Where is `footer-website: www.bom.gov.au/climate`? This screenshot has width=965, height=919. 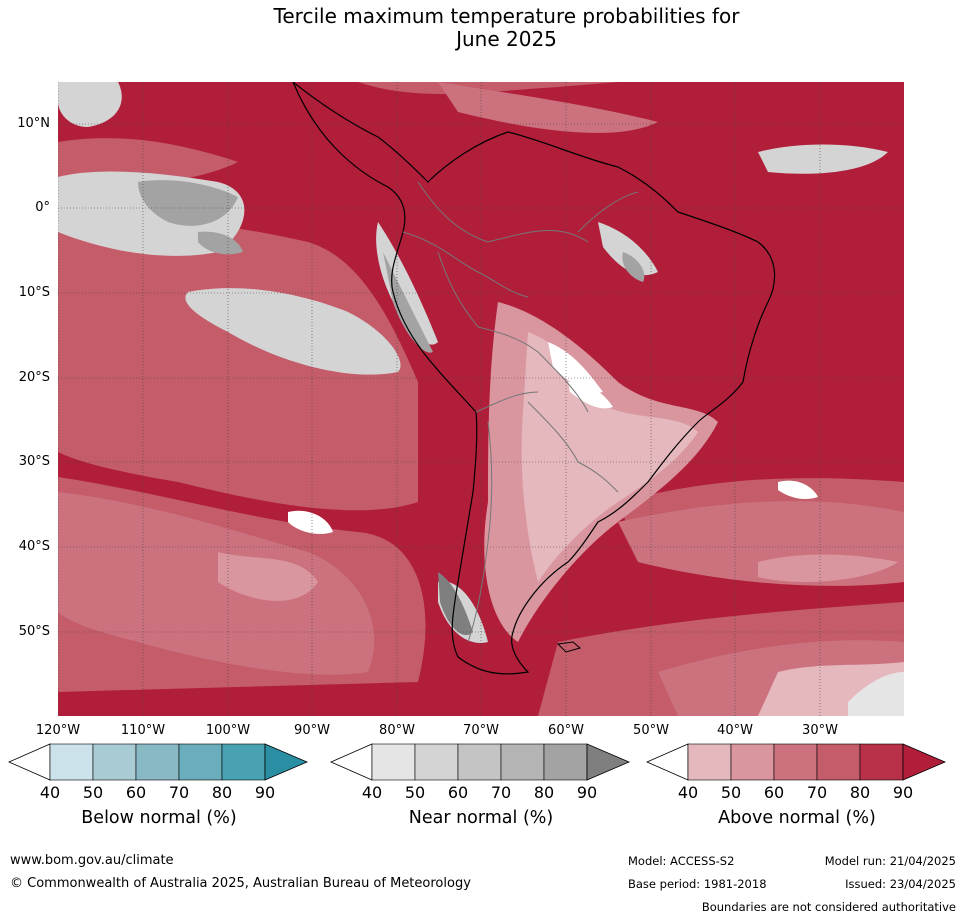 footer-website: www.bom.gov.au/climate is located at coordinates (92, 860).